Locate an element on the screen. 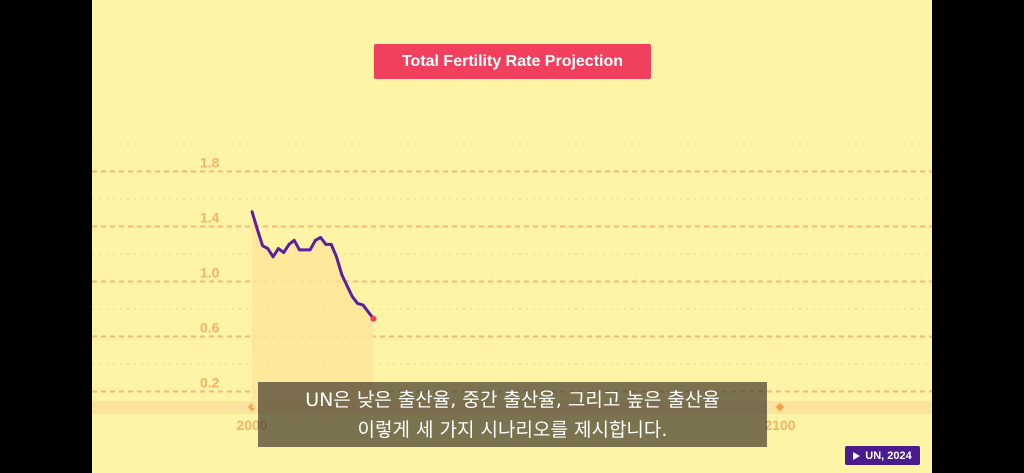 This screenshot has width=1024, height=473. area-fill is located at coordinates (313, 309).